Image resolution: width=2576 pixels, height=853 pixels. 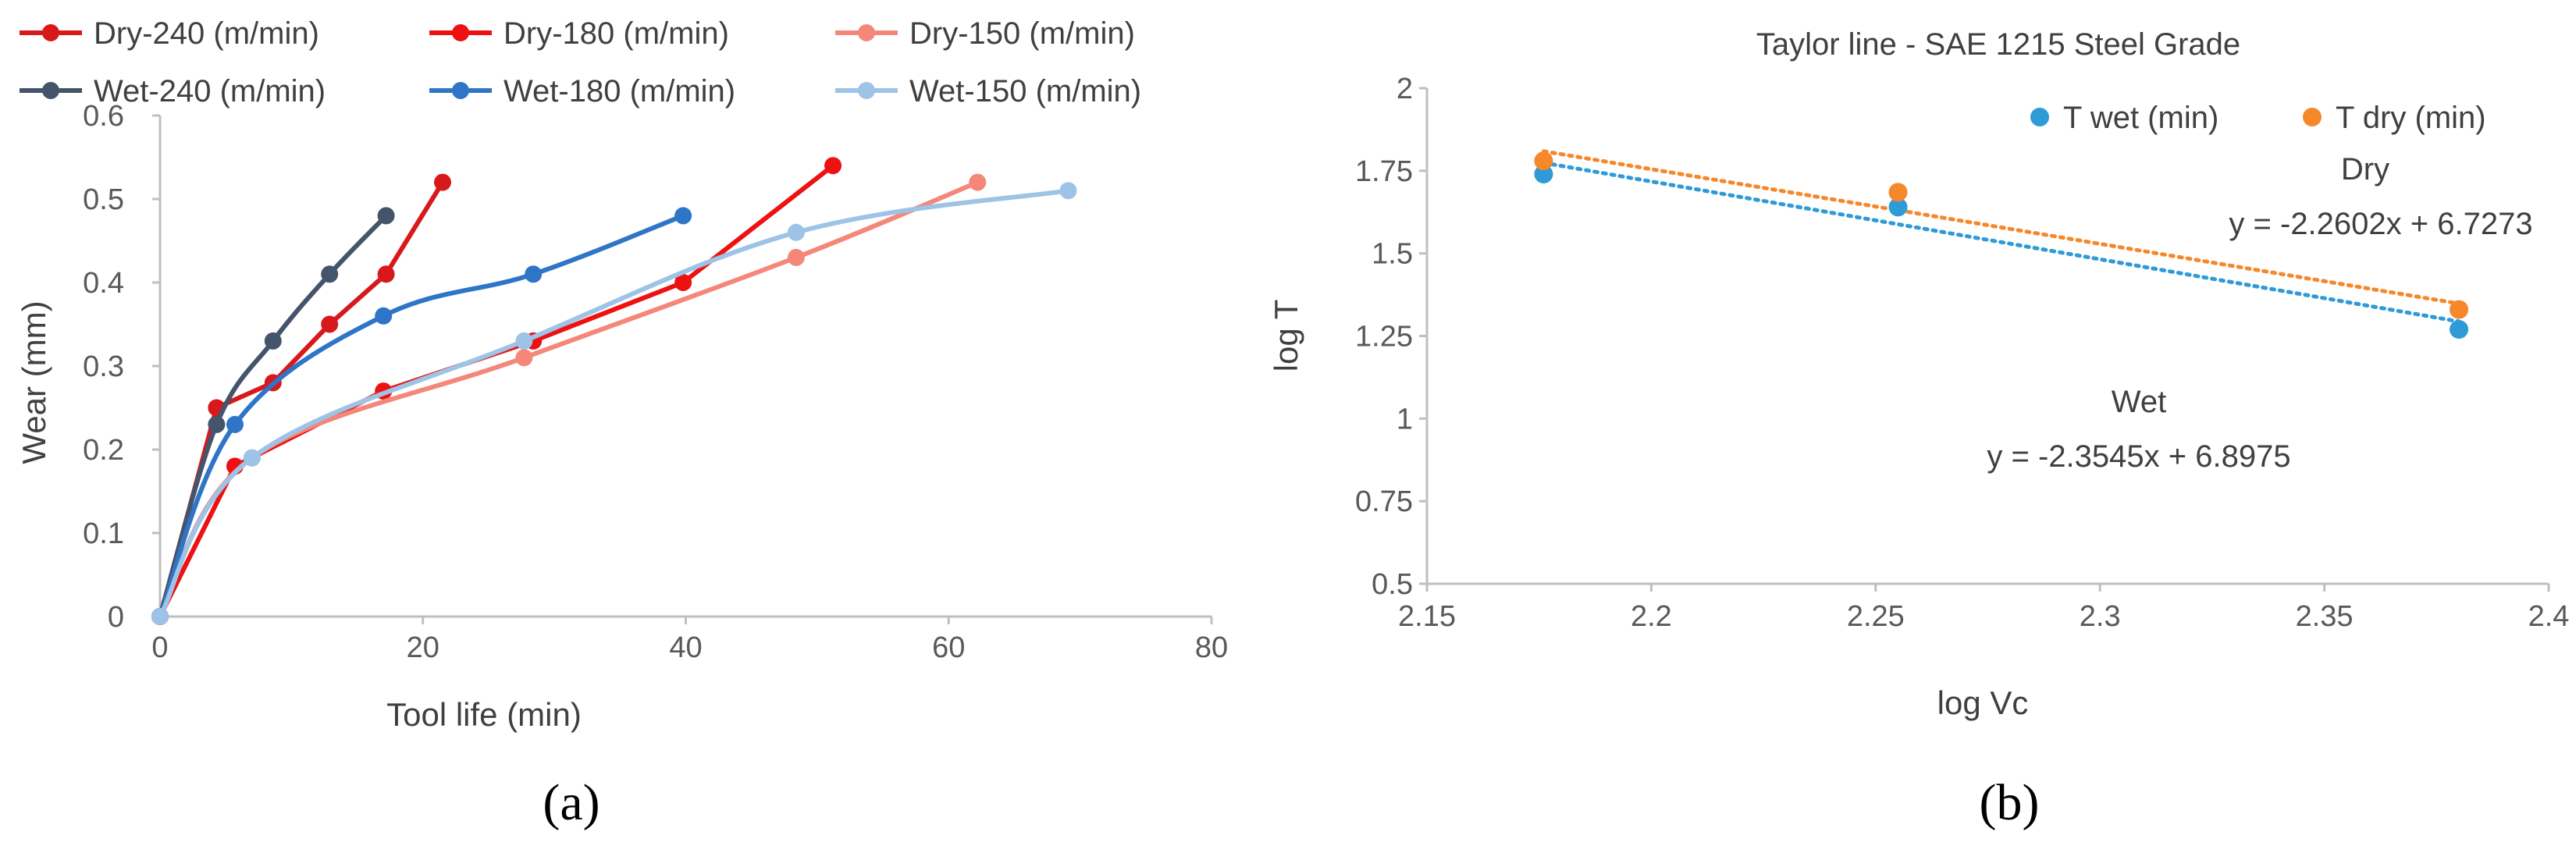 What do you see at coordinates (104, 116) in the screenshot?
I see `panel-a-y-tick-label: 0.6` at bounding box center [104, 116].